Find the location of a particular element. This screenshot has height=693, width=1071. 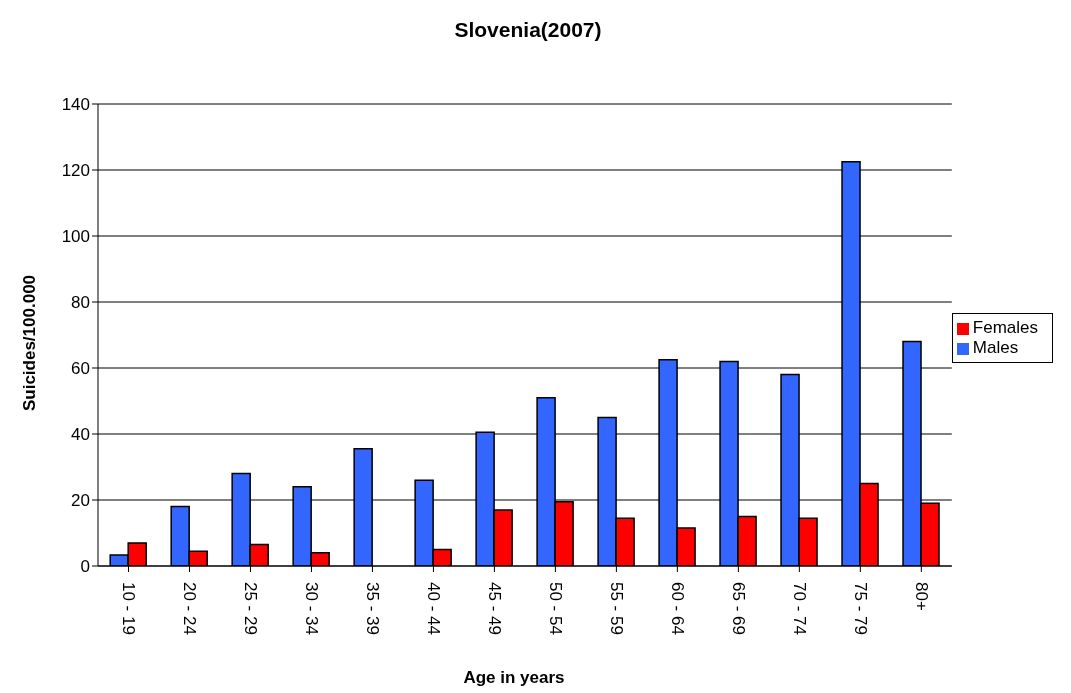

legend-label: Males is located at coordinates (995, 347).